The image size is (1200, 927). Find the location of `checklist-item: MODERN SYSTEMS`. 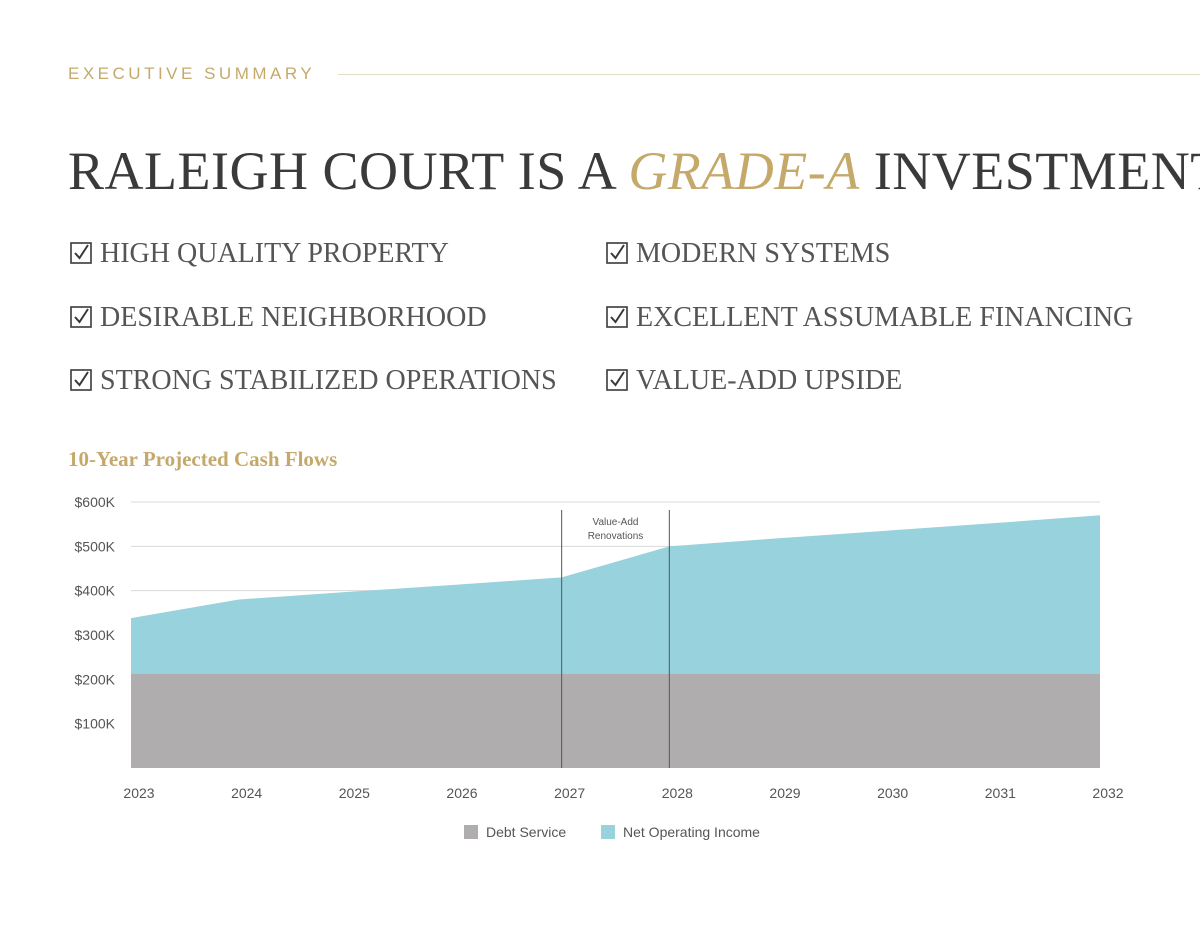

checklist-item: MODERN SYSTEMS is located at coordinates (748, 254).